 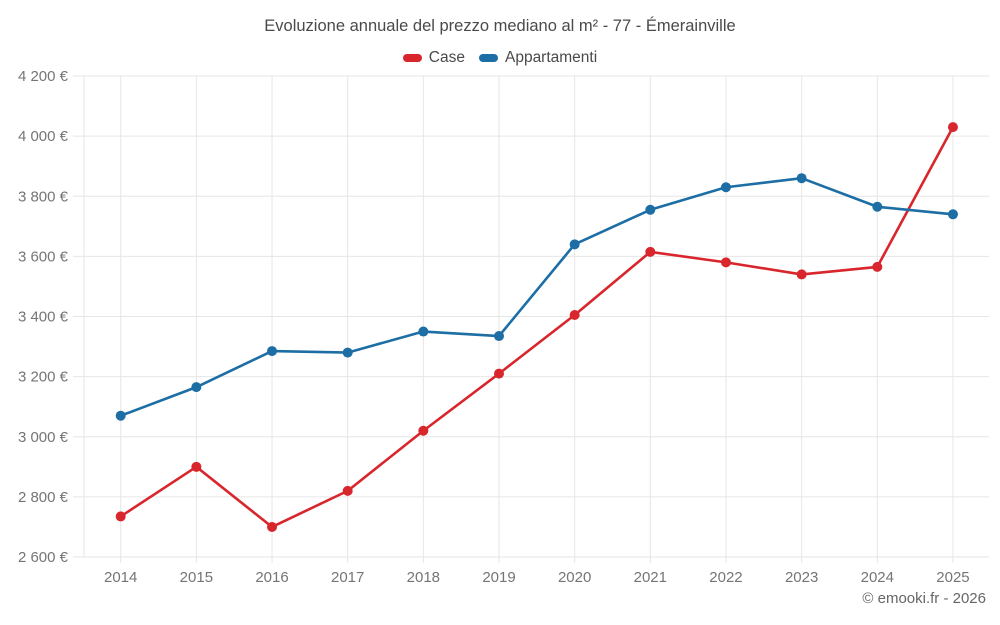 I want to click on case-point-2017, so click(x=347, y=490).